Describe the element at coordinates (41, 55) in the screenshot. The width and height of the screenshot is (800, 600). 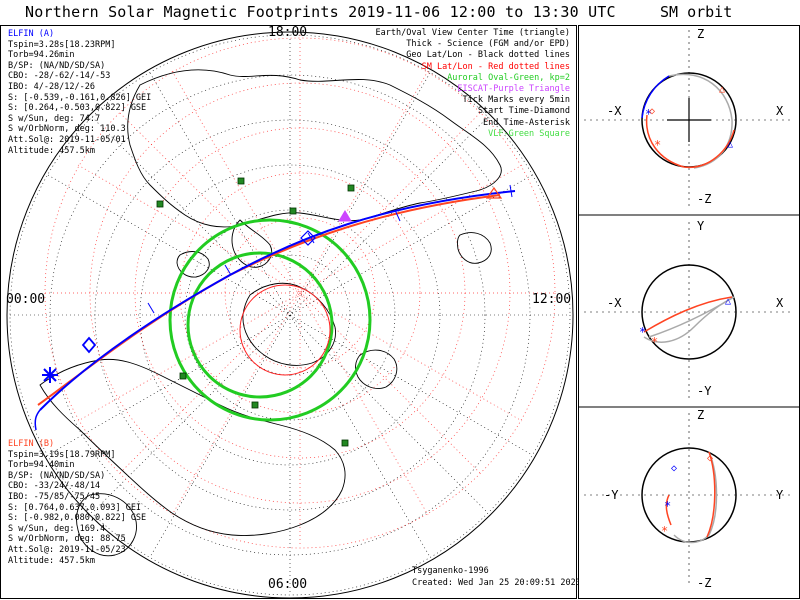
I see `elfin-a-line: Torb=94.26min` at that location.